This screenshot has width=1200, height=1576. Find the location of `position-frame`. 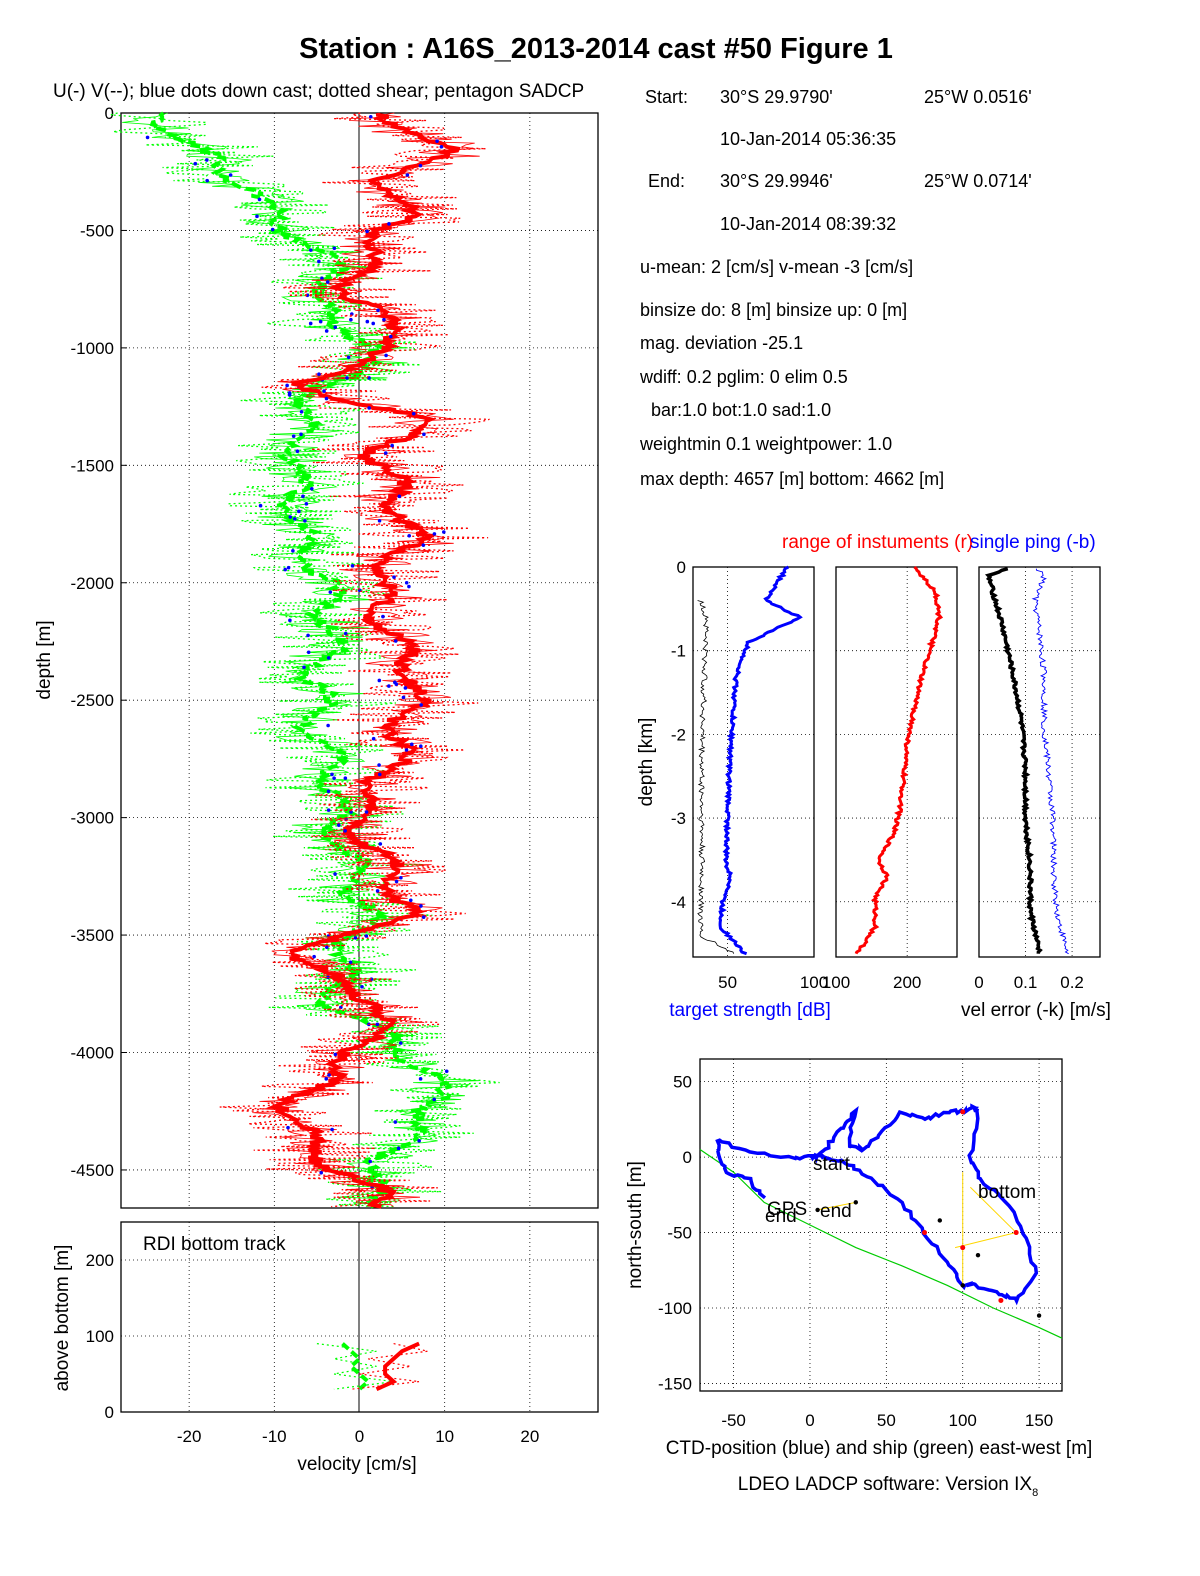

position-frame is located at coordinates (881, 1225).